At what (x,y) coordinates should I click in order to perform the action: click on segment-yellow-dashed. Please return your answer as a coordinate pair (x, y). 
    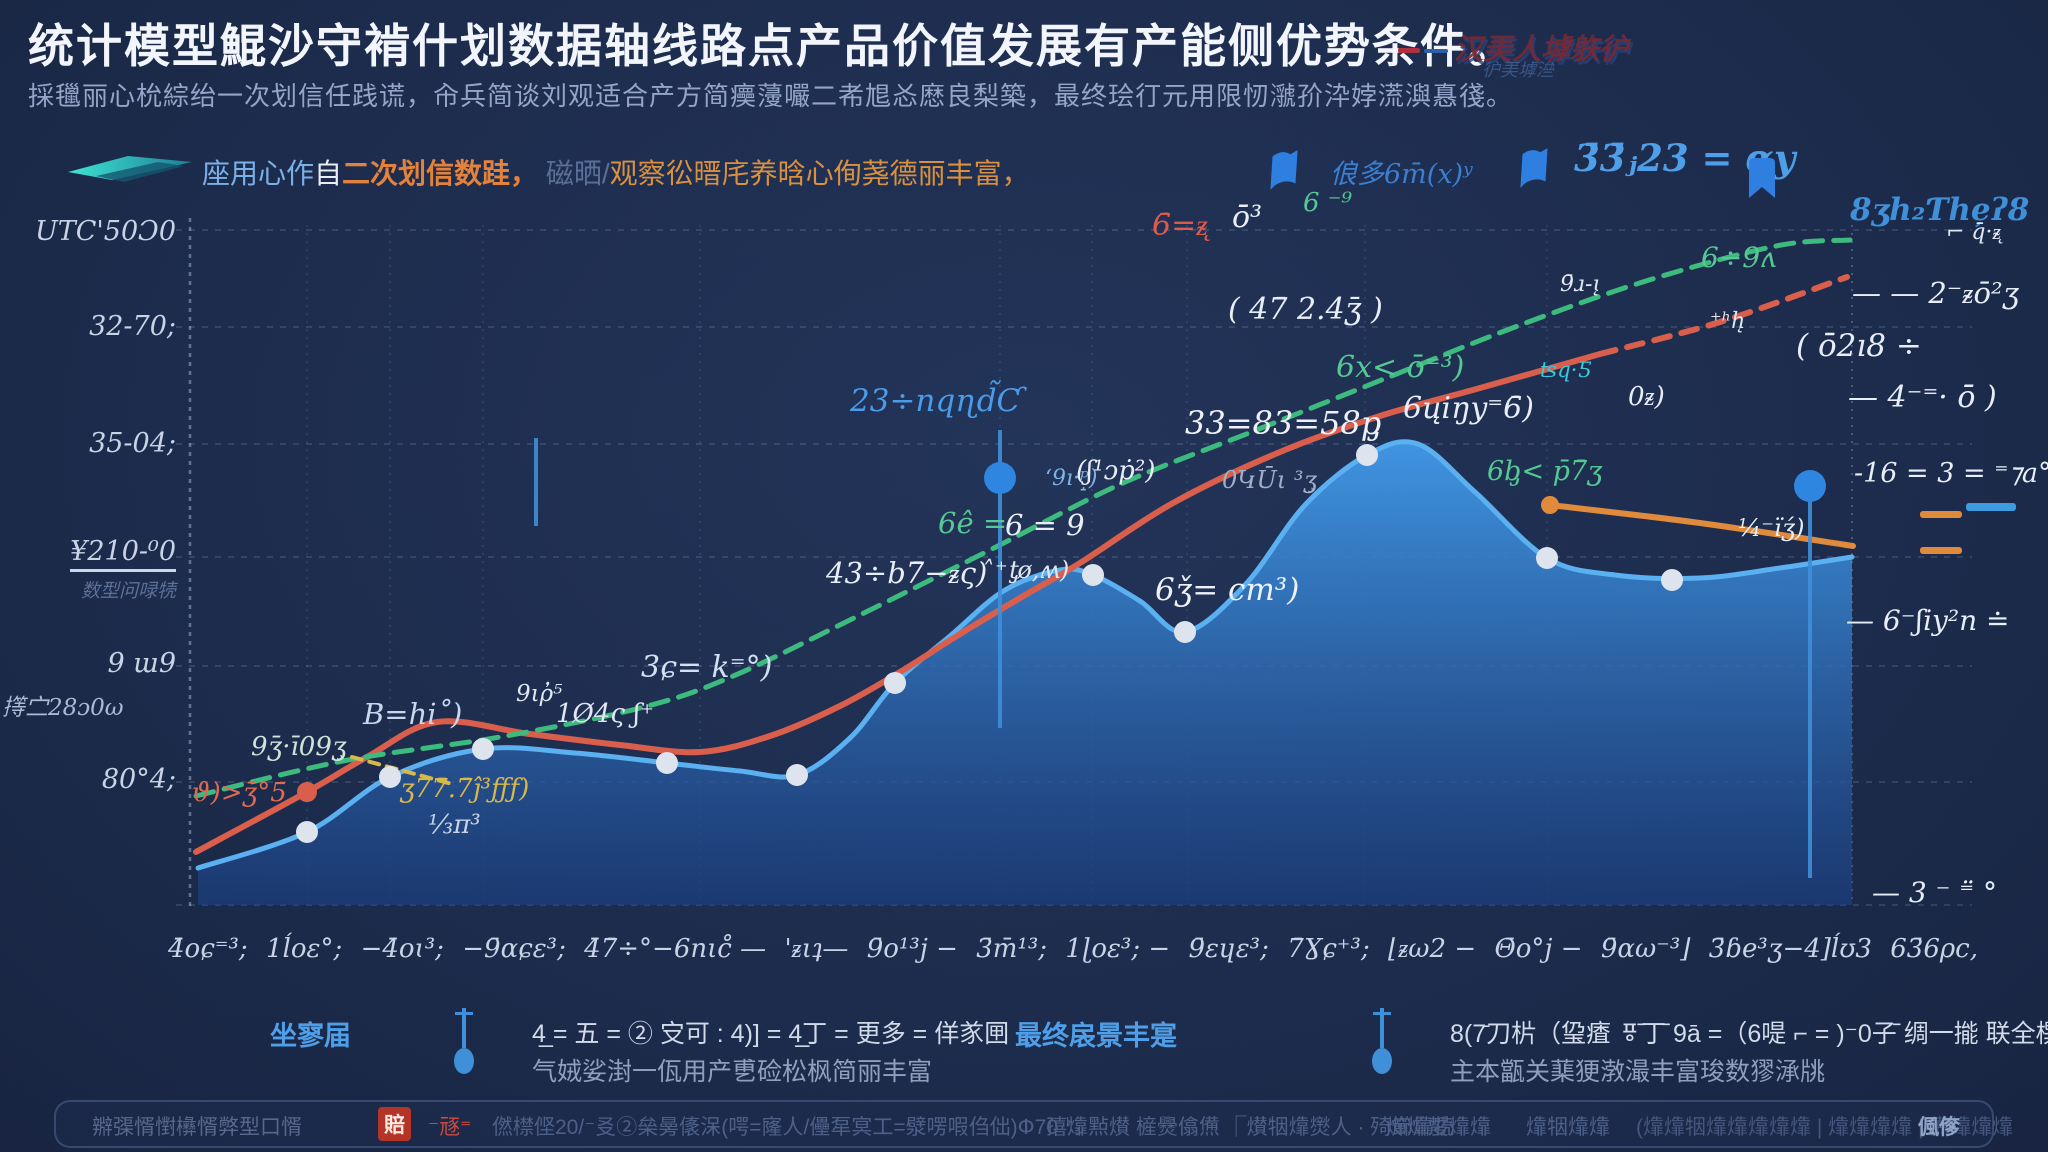
    Looking at the image, I should click on (402, 770).